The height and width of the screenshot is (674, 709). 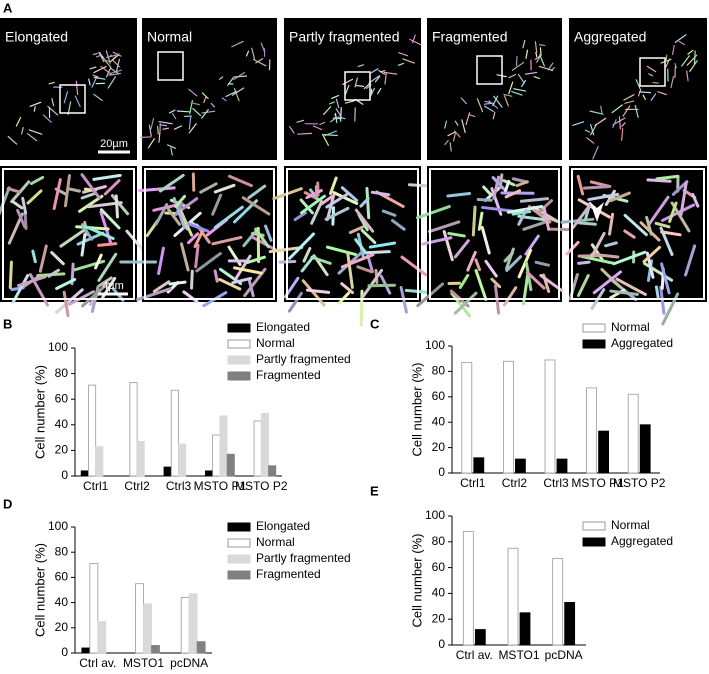 I want to click on panel-label: B, so click(x=7, y=323).